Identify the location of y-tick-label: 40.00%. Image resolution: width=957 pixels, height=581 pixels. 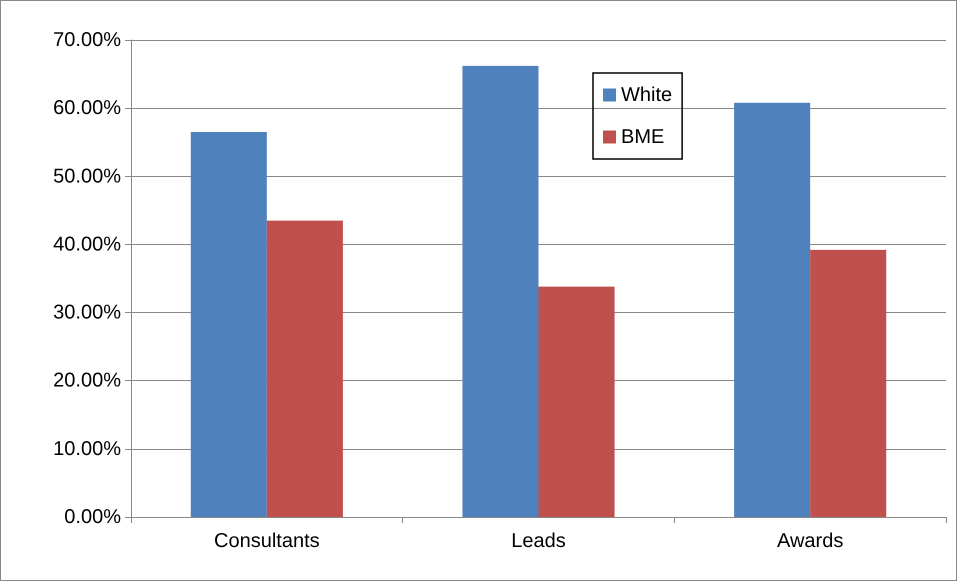
(87, 244).